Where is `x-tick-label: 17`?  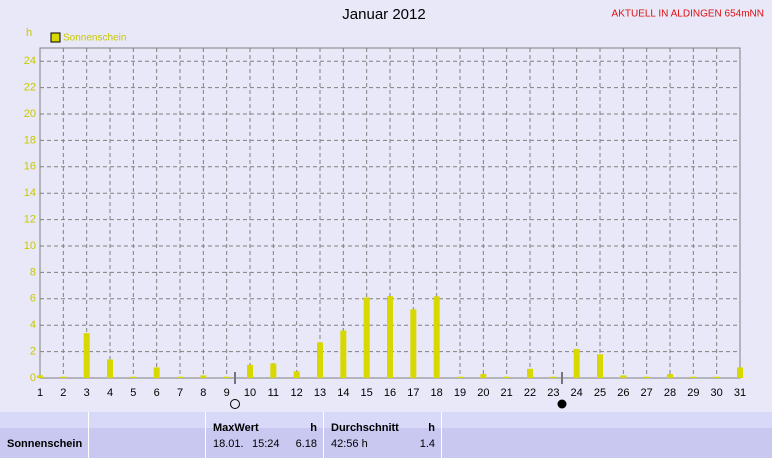
x-tick-label: 17 is located at coordinates (413, 393).